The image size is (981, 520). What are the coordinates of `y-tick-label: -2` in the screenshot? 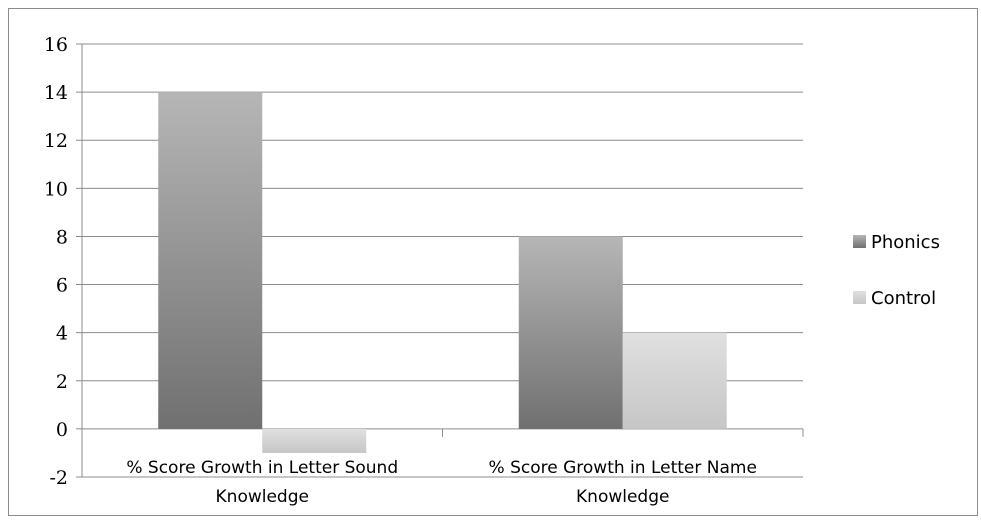 It's located at (58, 478).